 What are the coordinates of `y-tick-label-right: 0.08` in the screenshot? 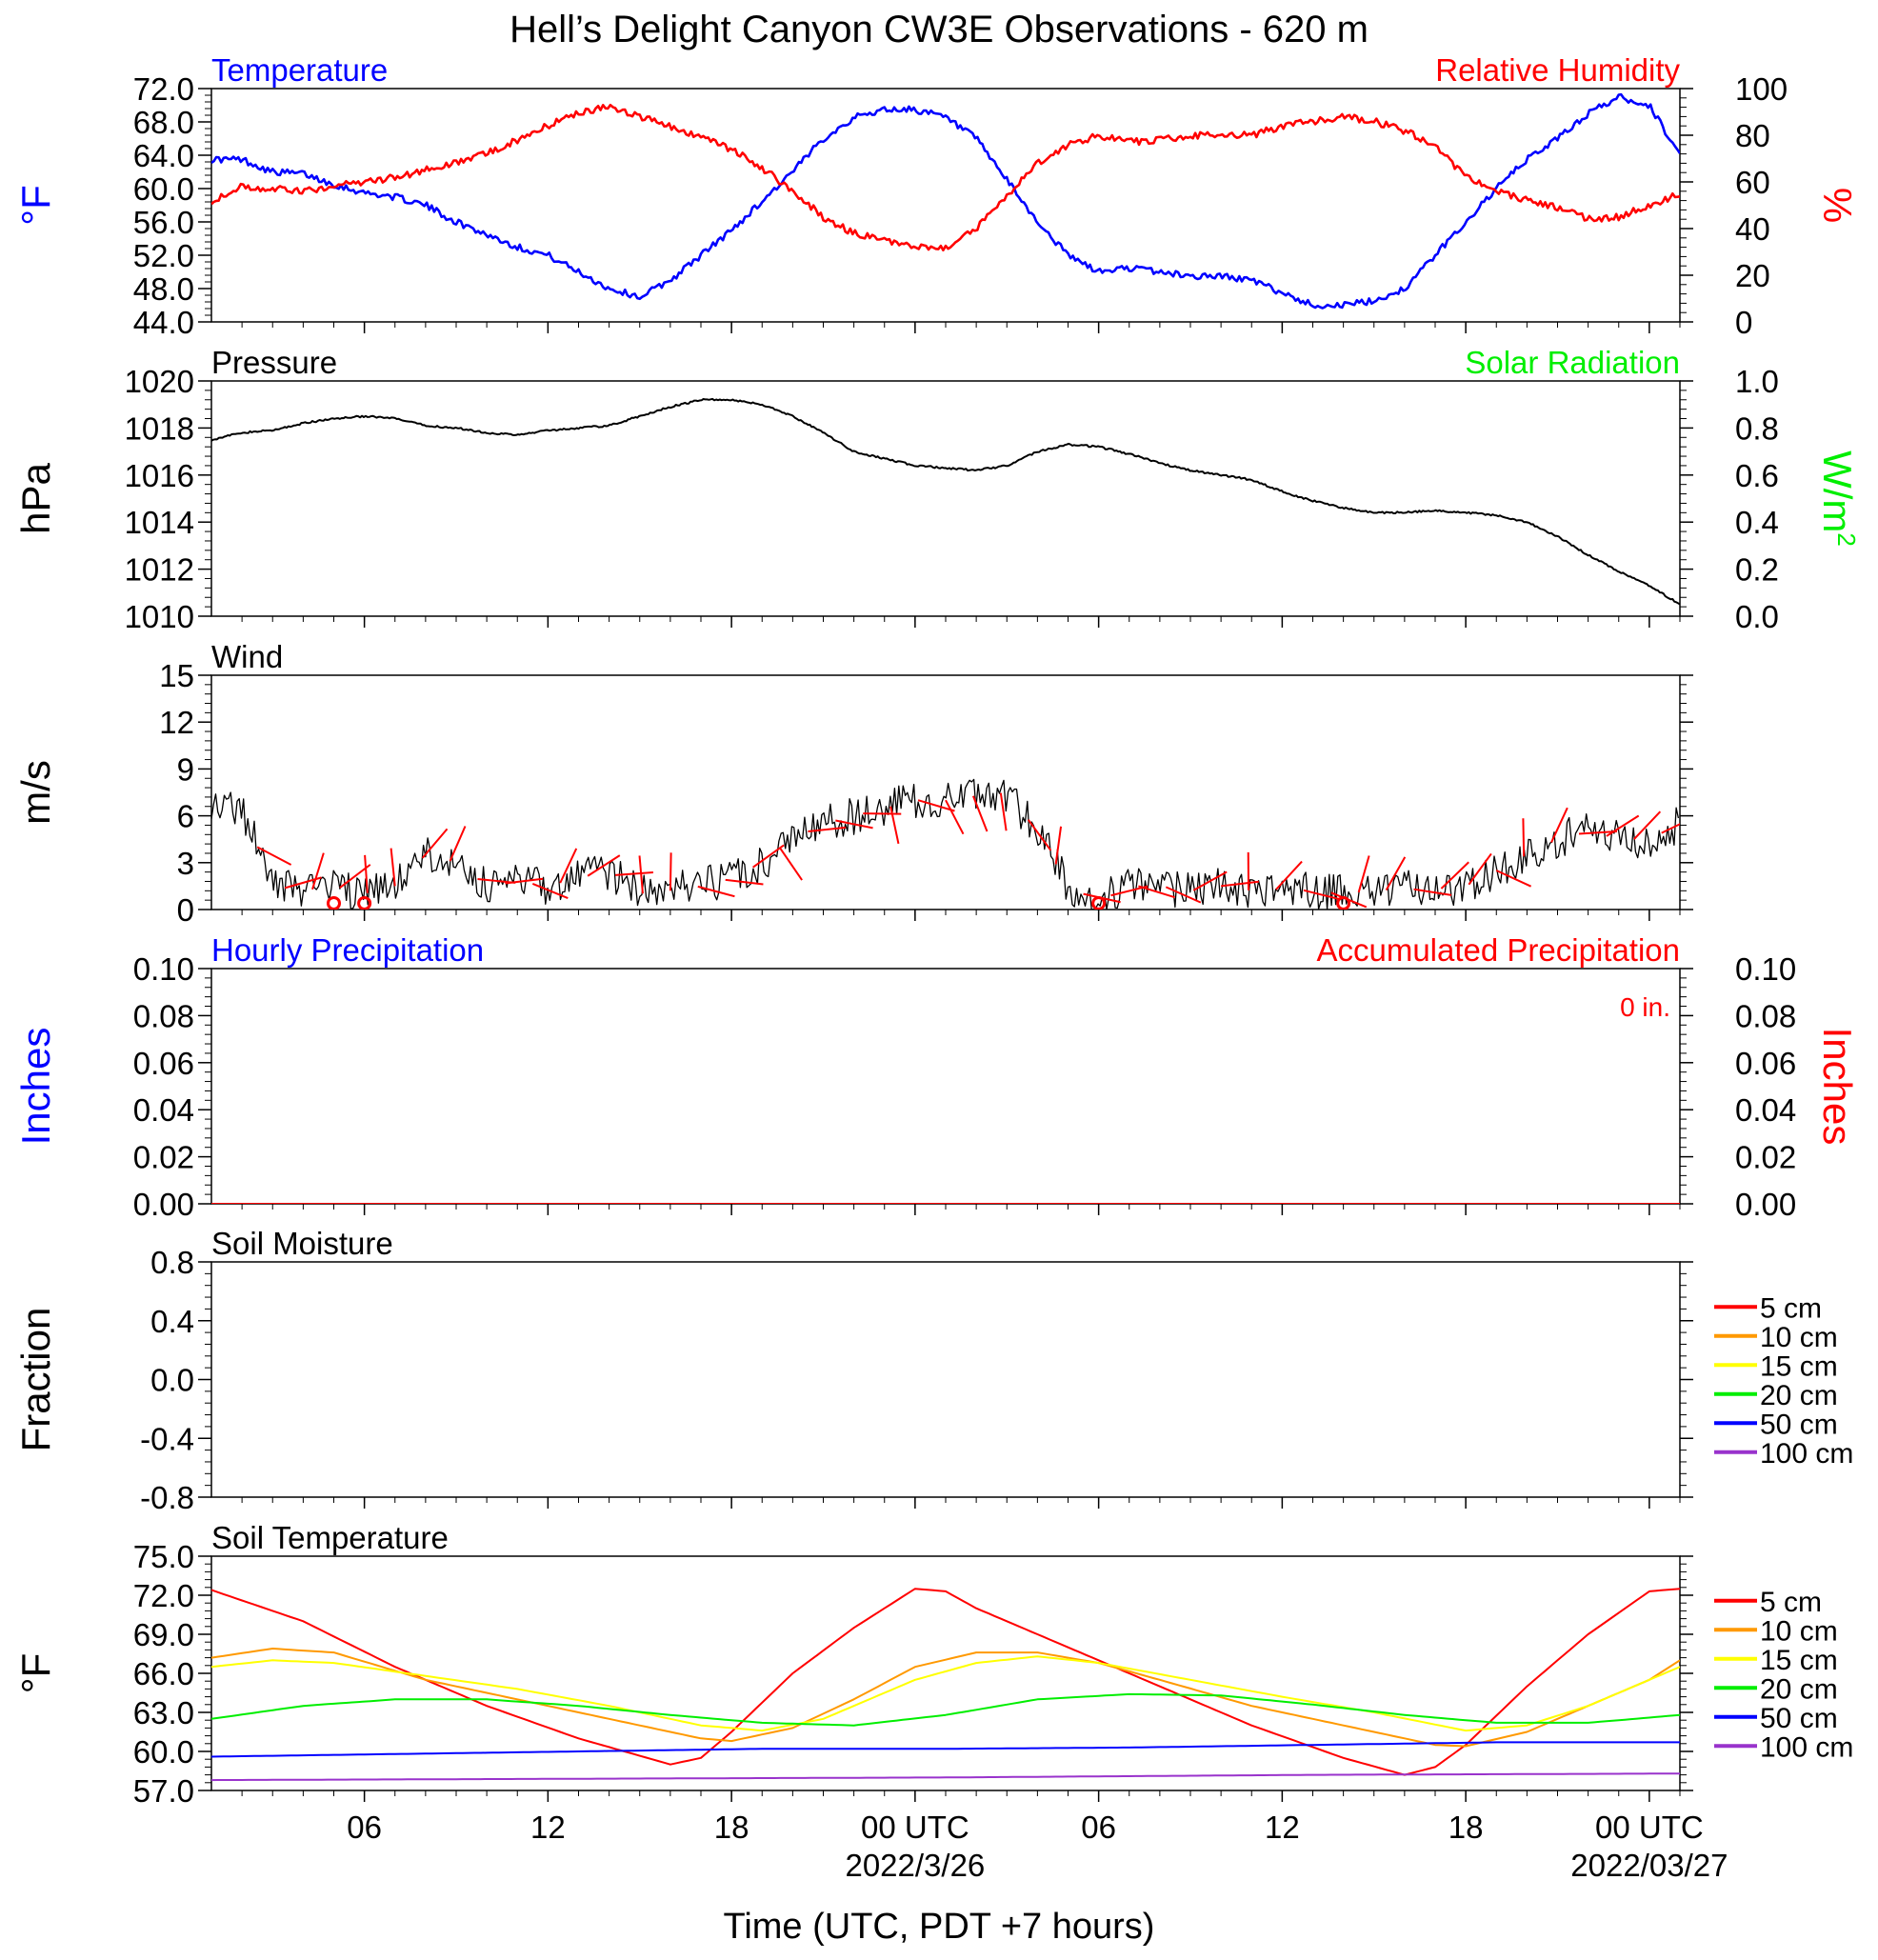 It's located at (1765, 1015).